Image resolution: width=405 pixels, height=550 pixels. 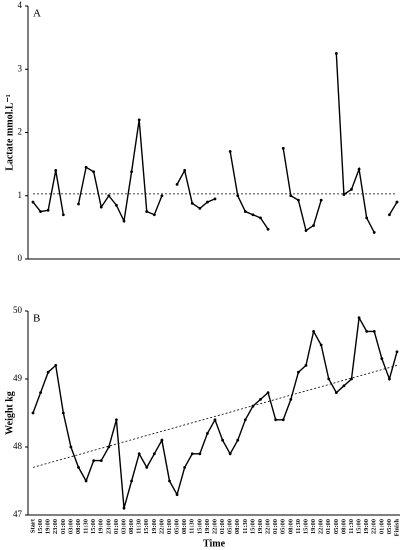 What do you see at coordinates (18, 378) in the screenshot?
I see `y-tick-label: 49` at bounding box center [18, 378].